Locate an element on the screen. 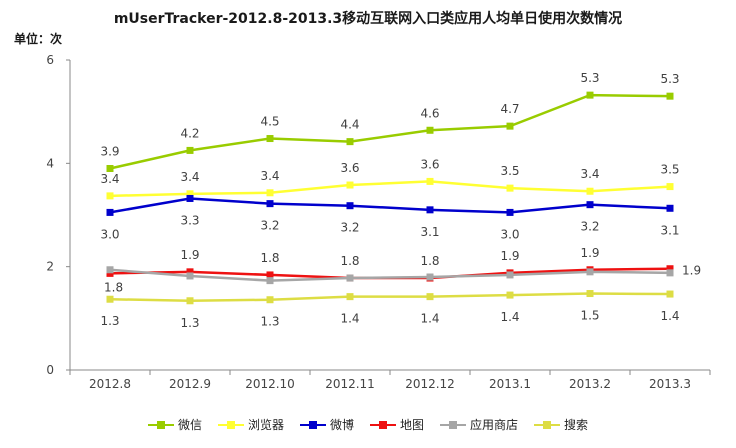 The width and height of the screenshot is (736, 448). chart-legend: 微信 浏览器 微博 地图 应用商店 搜索 is located at coordinates (368, 424).